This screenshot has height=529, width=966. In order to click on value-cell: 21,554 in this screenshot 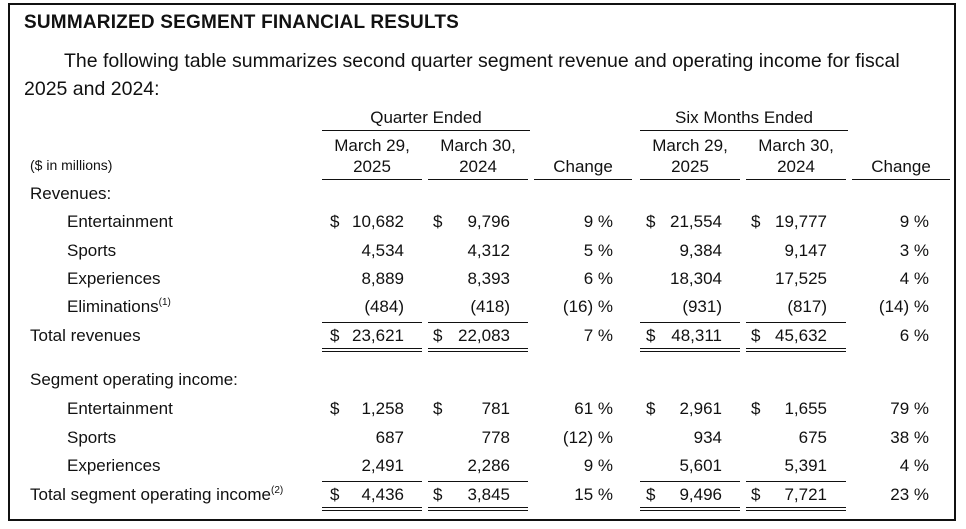, I will do `click(696, 221)`.